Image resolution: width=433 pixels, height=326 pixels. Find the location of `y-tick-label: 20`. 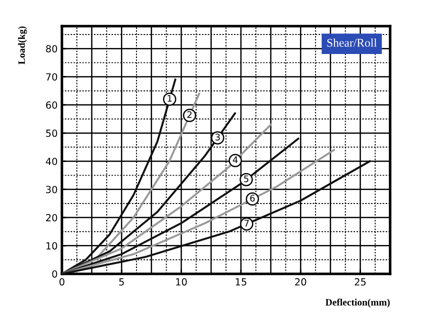

y-tick-label: 20 is located at coordinates (52, 218).